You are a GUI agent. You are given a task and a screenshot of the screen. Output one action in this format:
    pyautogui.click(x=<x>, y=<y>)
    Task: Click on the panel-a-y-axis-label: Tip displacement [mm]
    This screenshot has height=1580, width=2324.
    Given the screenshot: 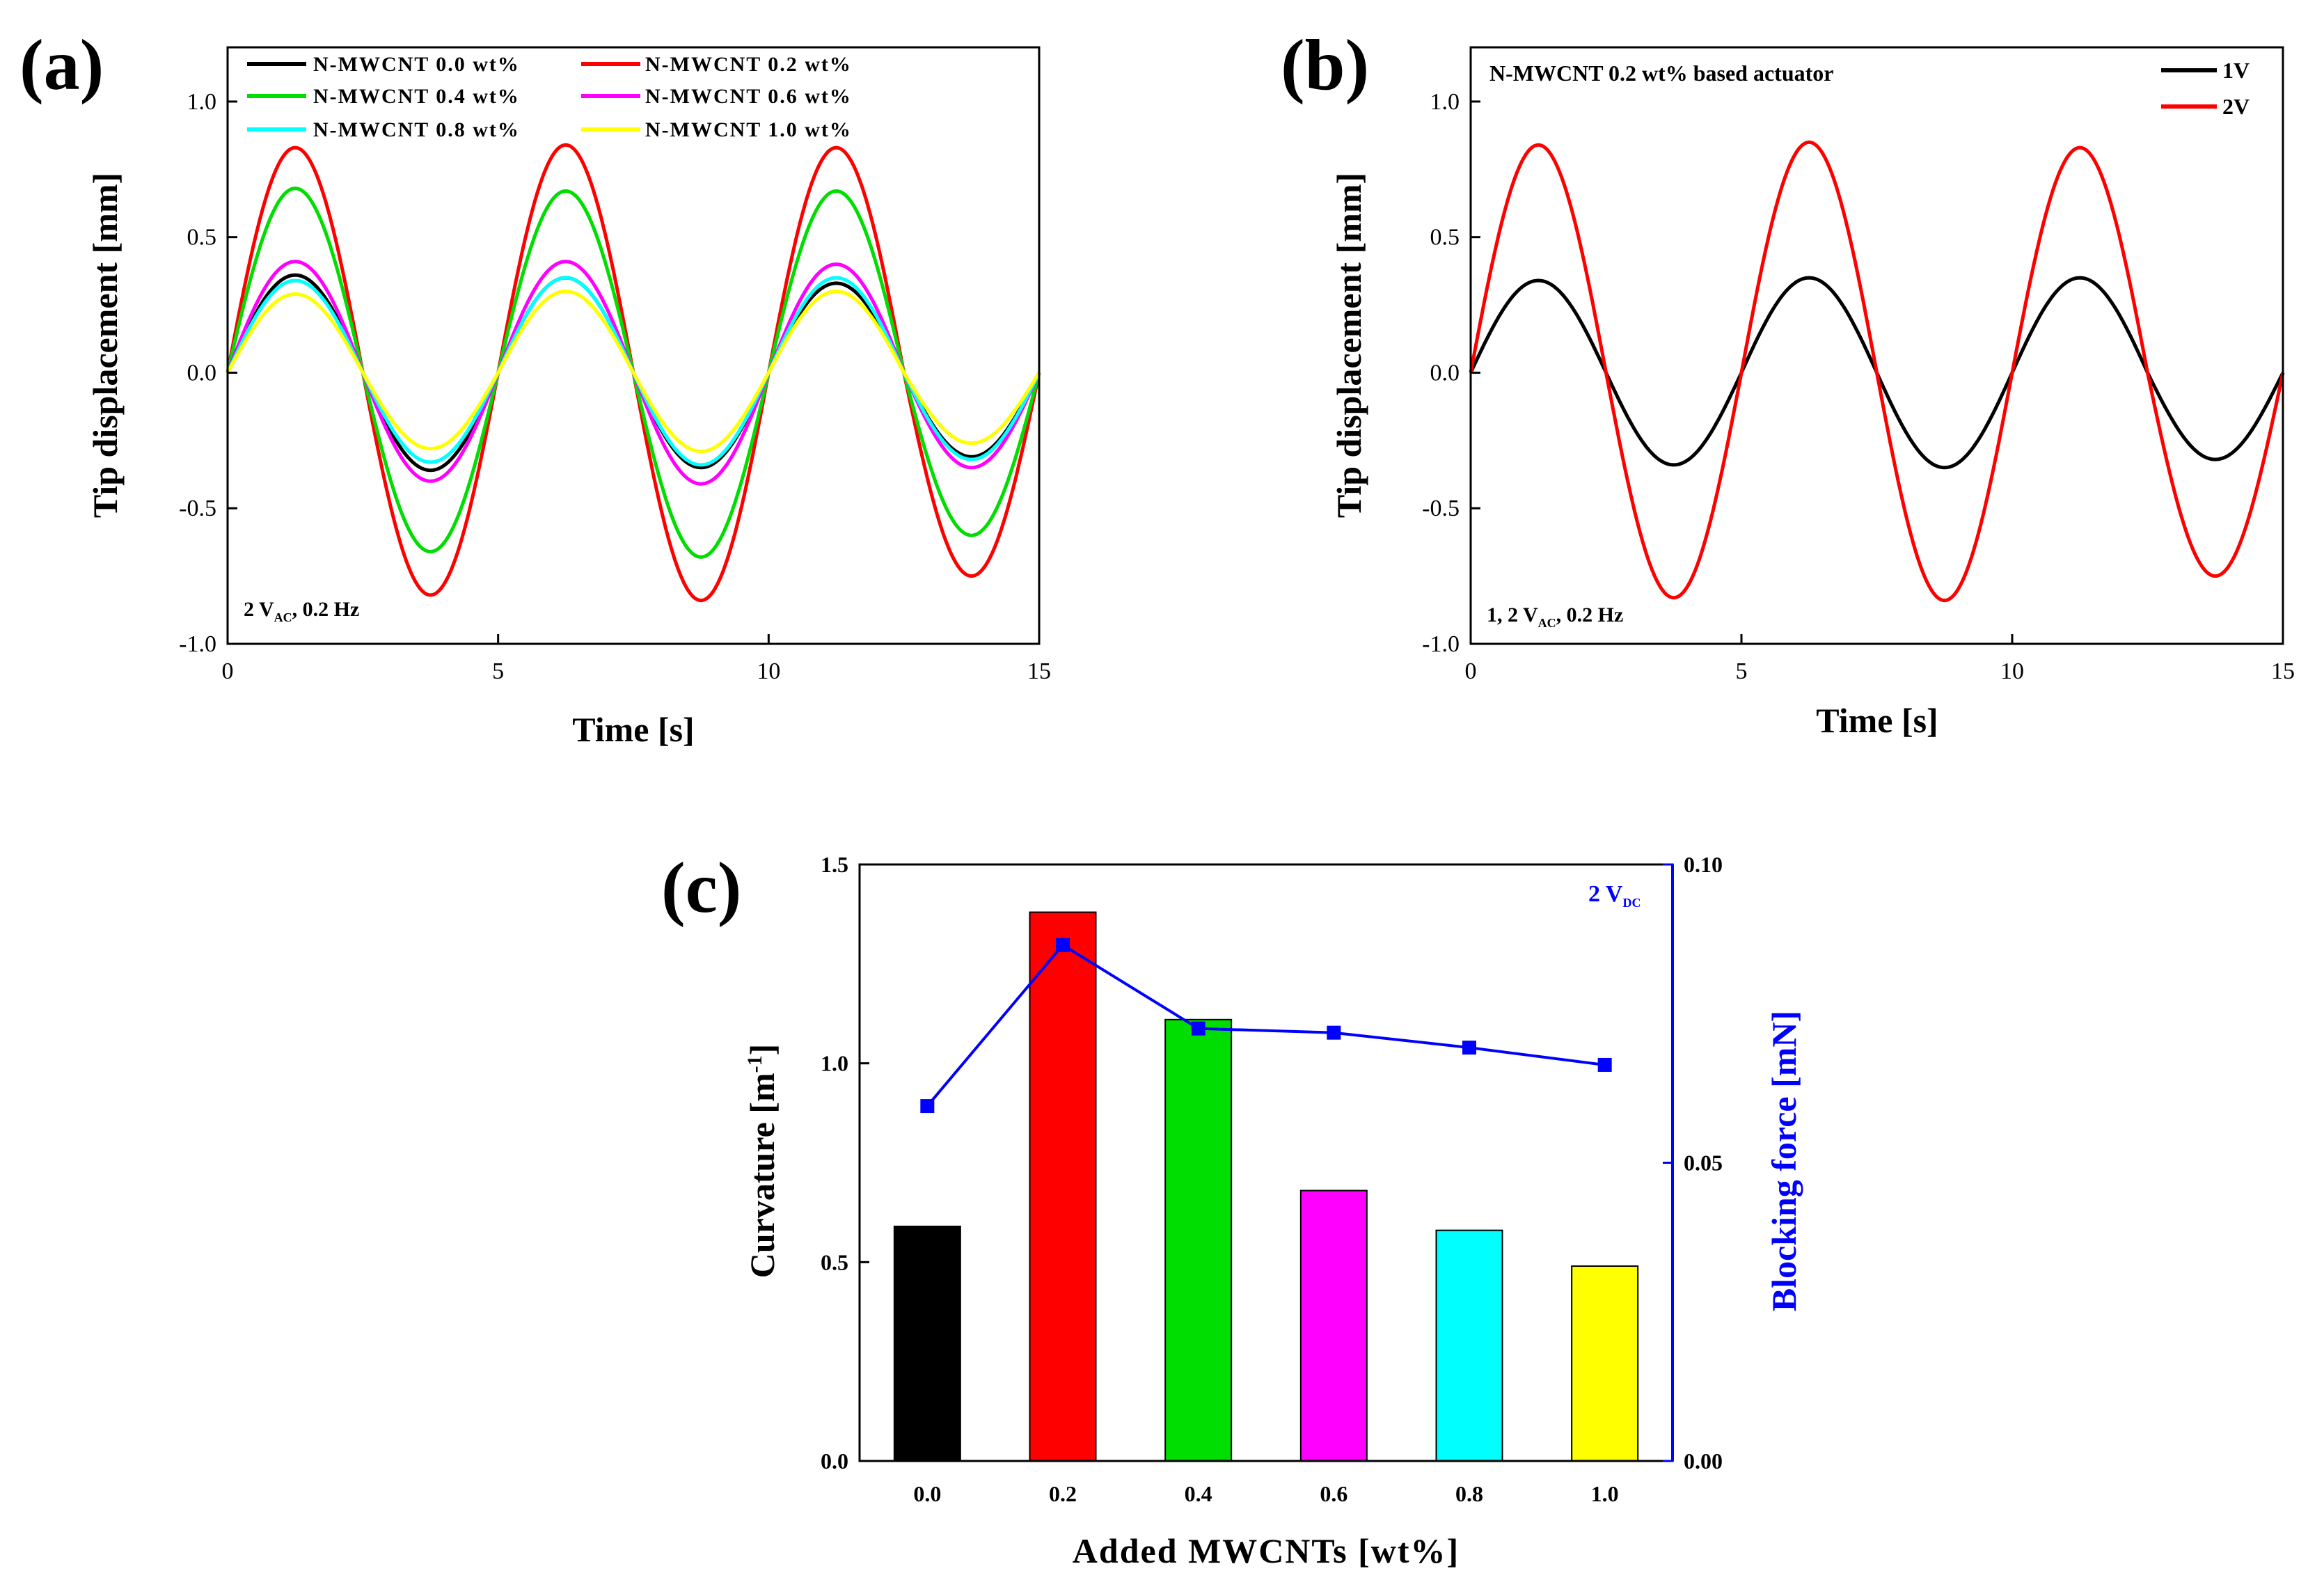 What is the action you would take?
    pyautogui.click(x=106, y=345)
    